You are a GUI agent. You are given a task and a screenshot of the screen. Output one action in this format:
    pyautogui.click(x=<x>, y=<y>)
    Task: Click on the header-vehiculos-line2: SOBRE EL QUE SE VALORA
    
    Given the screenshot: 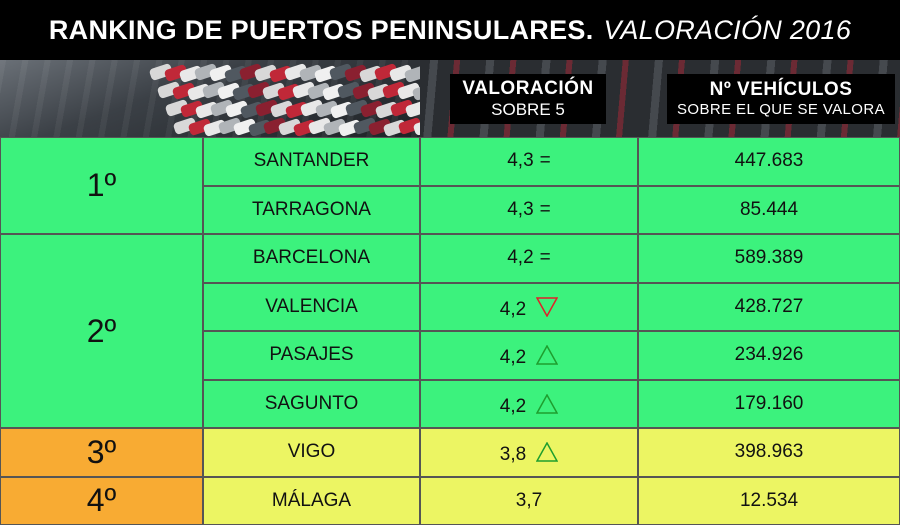 What is the action you would take?
    pyautogui.click(x=781, y=110)
    